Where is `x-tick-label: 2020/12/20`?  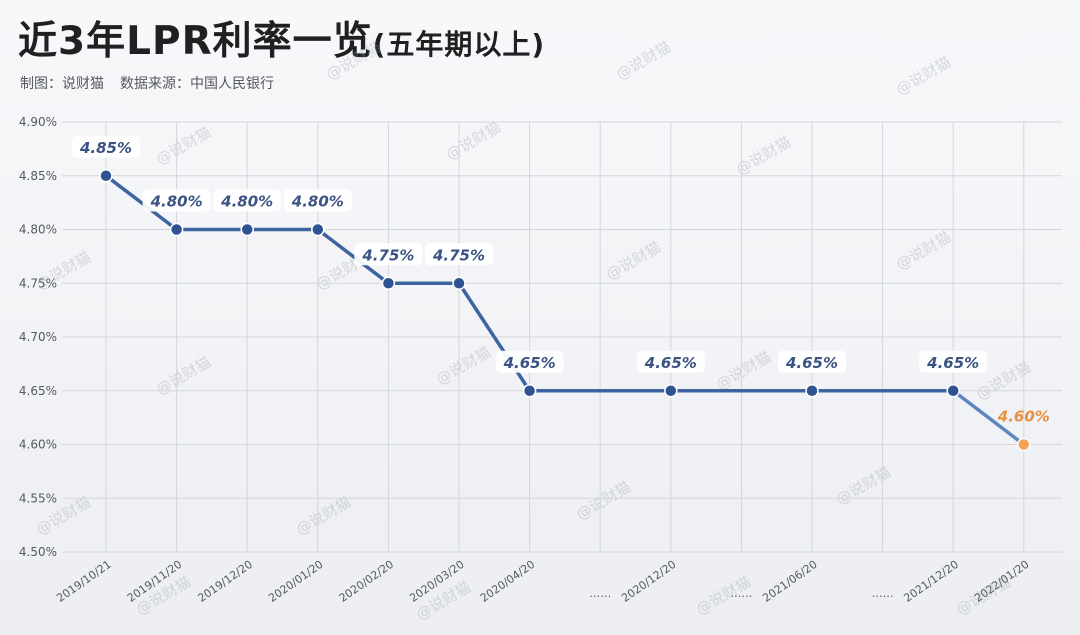
x-tick-label: 2020/12/20 is located at coordinates (648, 581).